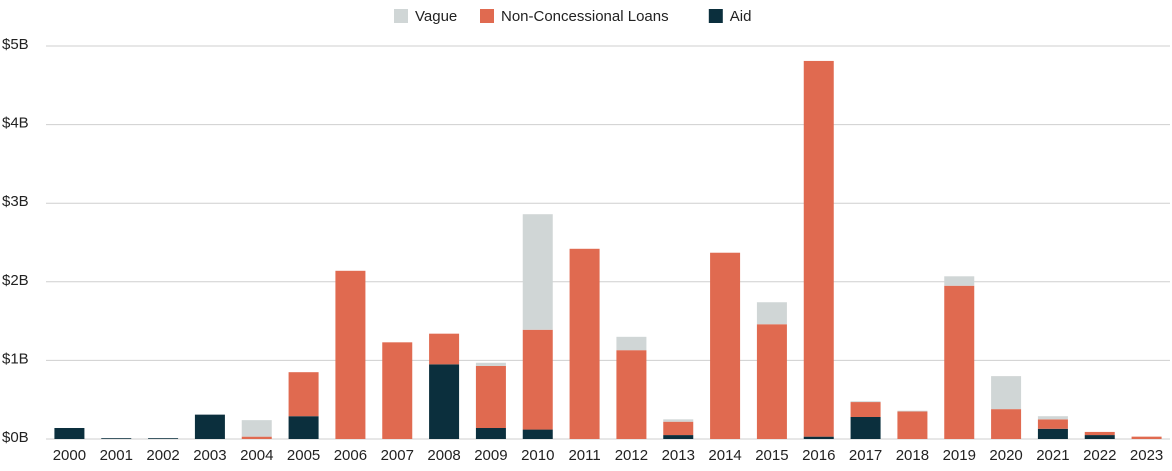 The height and width of the screenshot is (471, 1172). What do you see at coordinates (1146, 455) in the screenshot?
I see `x-tick-label: 2023` at bounding box center [1146, 455].